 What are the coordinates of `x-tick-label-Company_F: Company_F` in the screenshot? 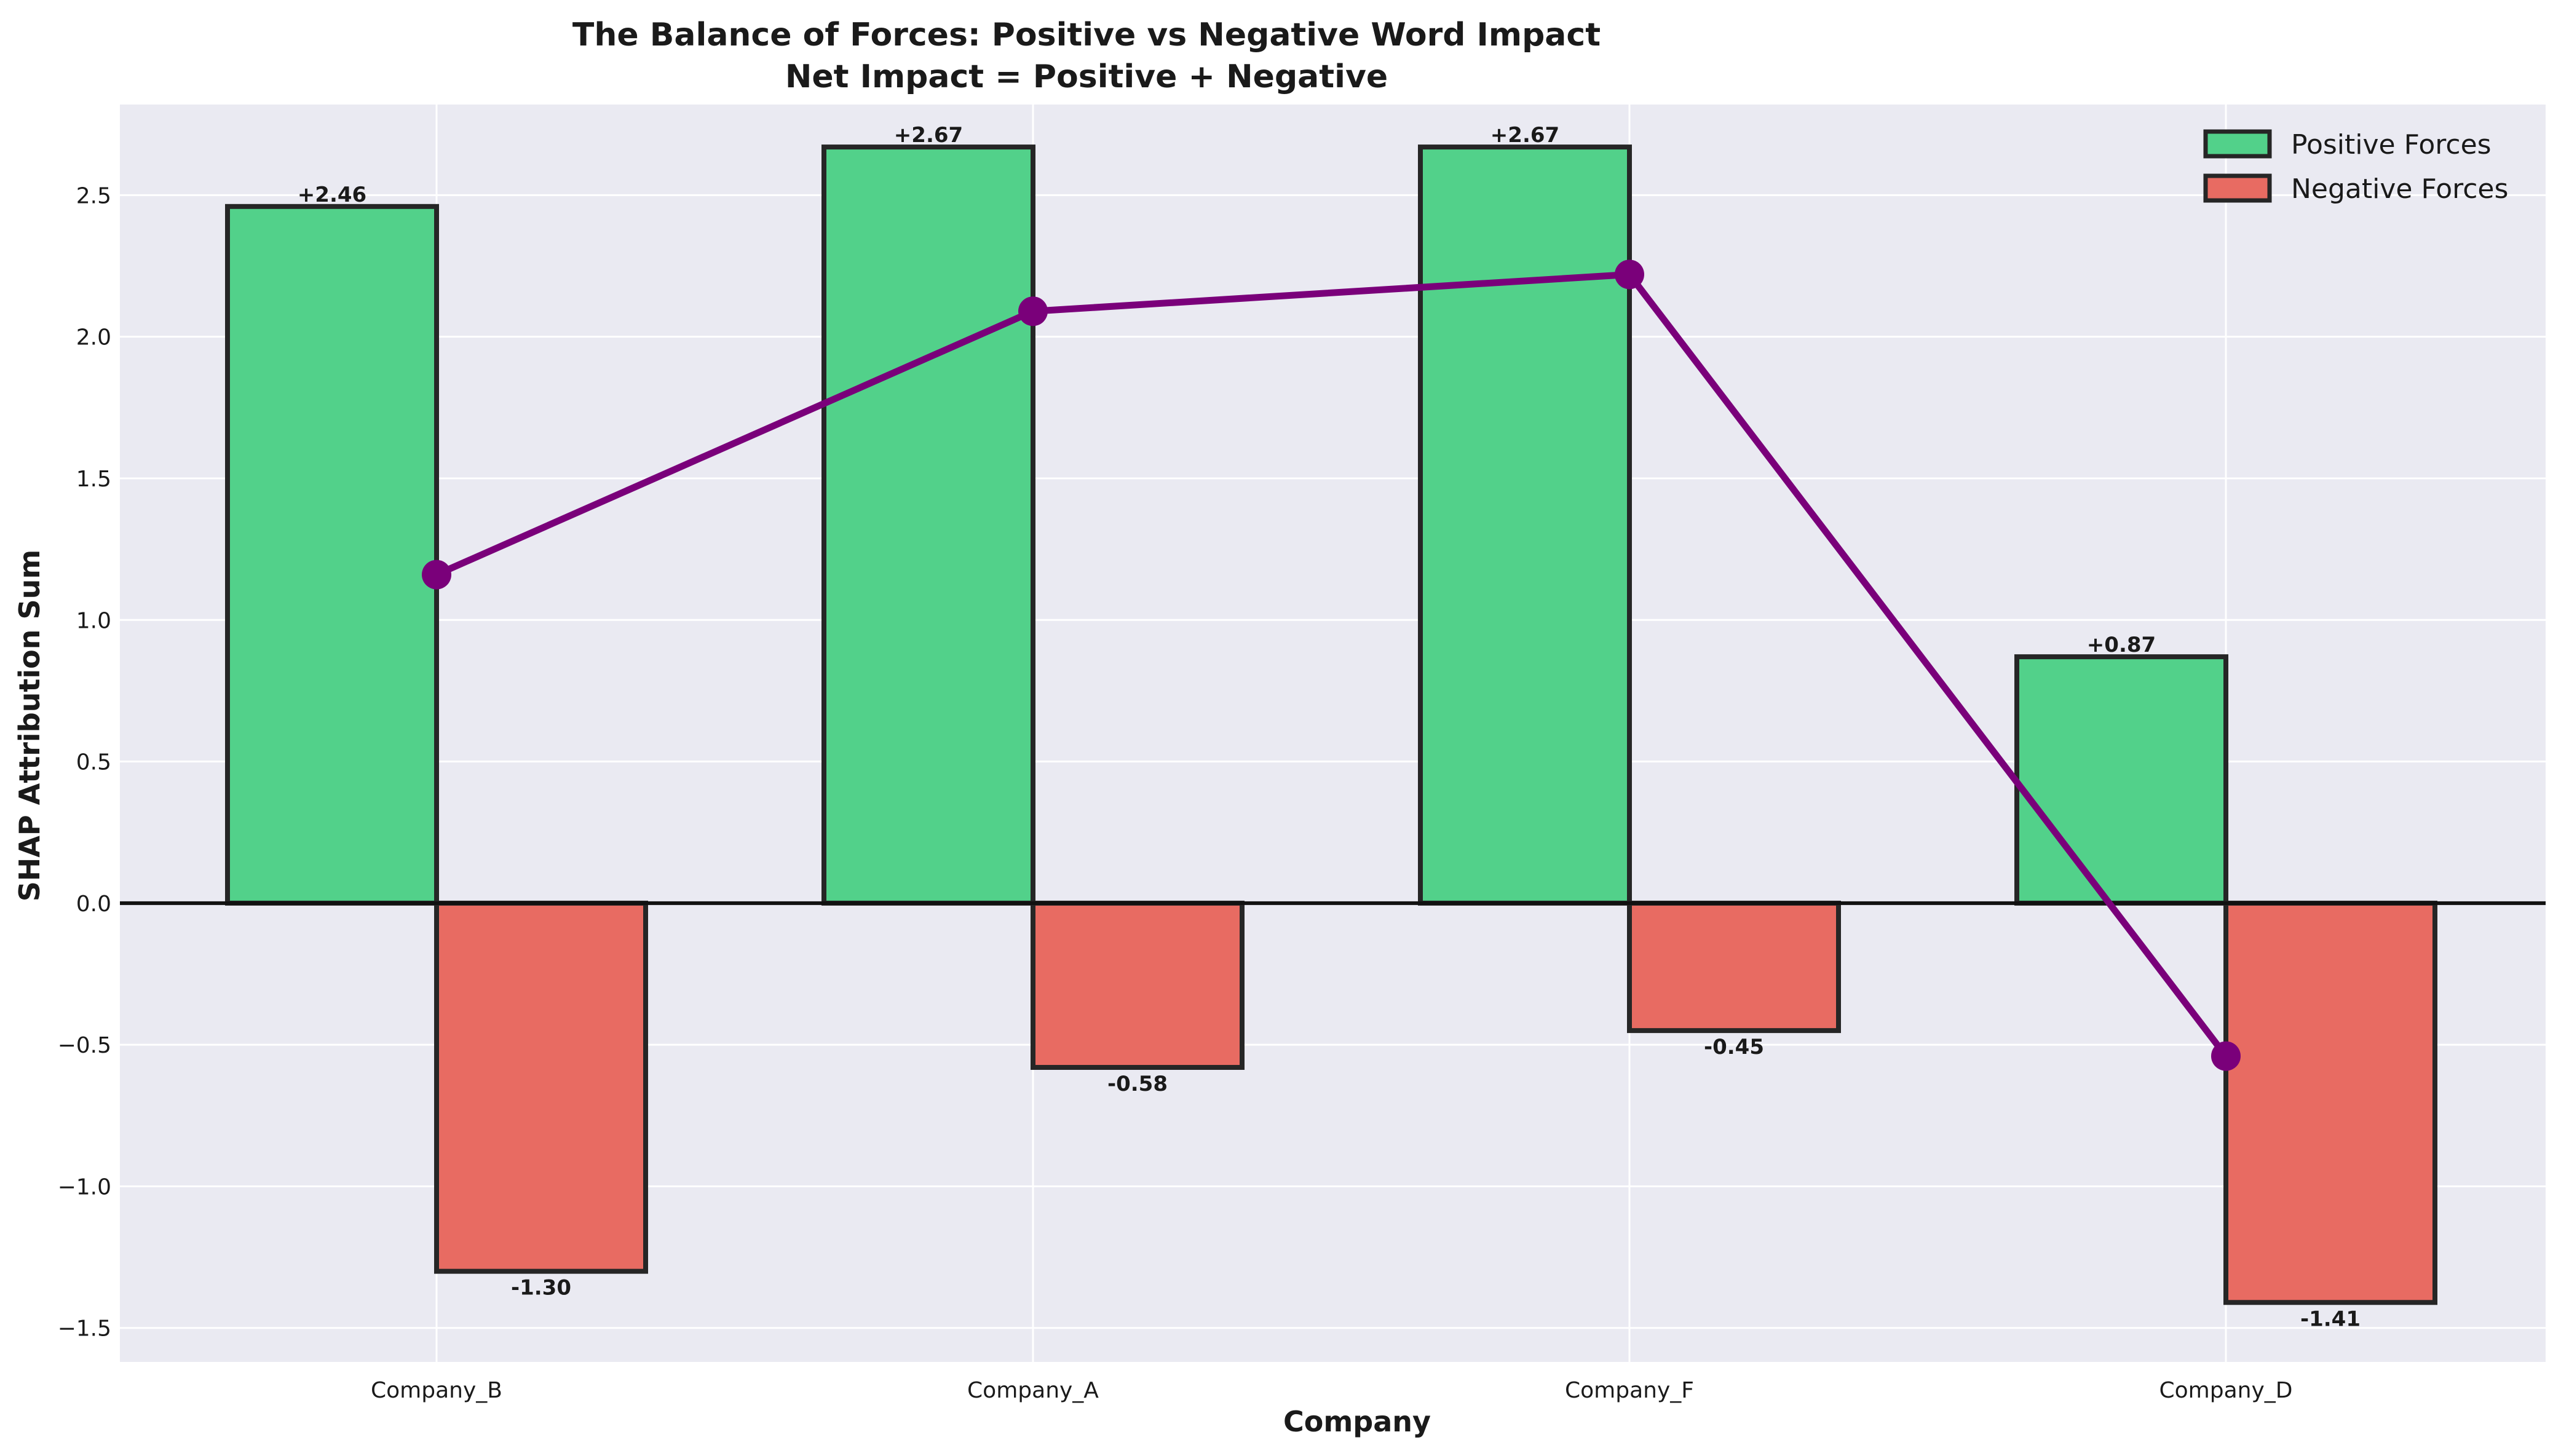 It's located at (1629, 1390).